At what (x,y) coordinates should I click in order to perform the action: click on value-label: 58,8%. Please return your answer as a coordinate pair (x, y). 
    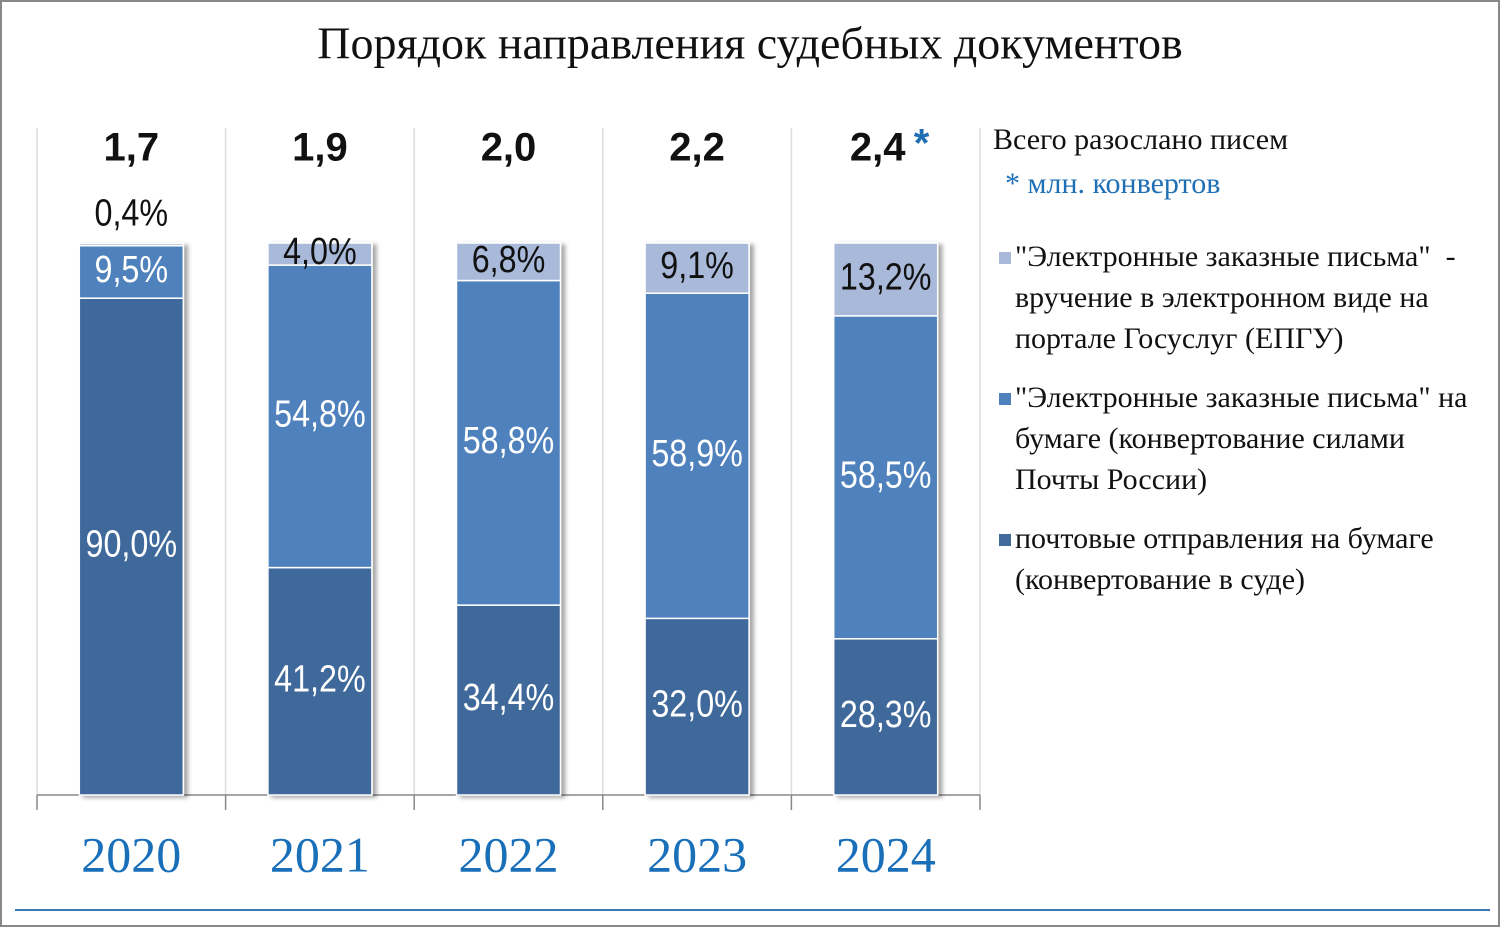
    Looking at the image, I should click on (509, 440).